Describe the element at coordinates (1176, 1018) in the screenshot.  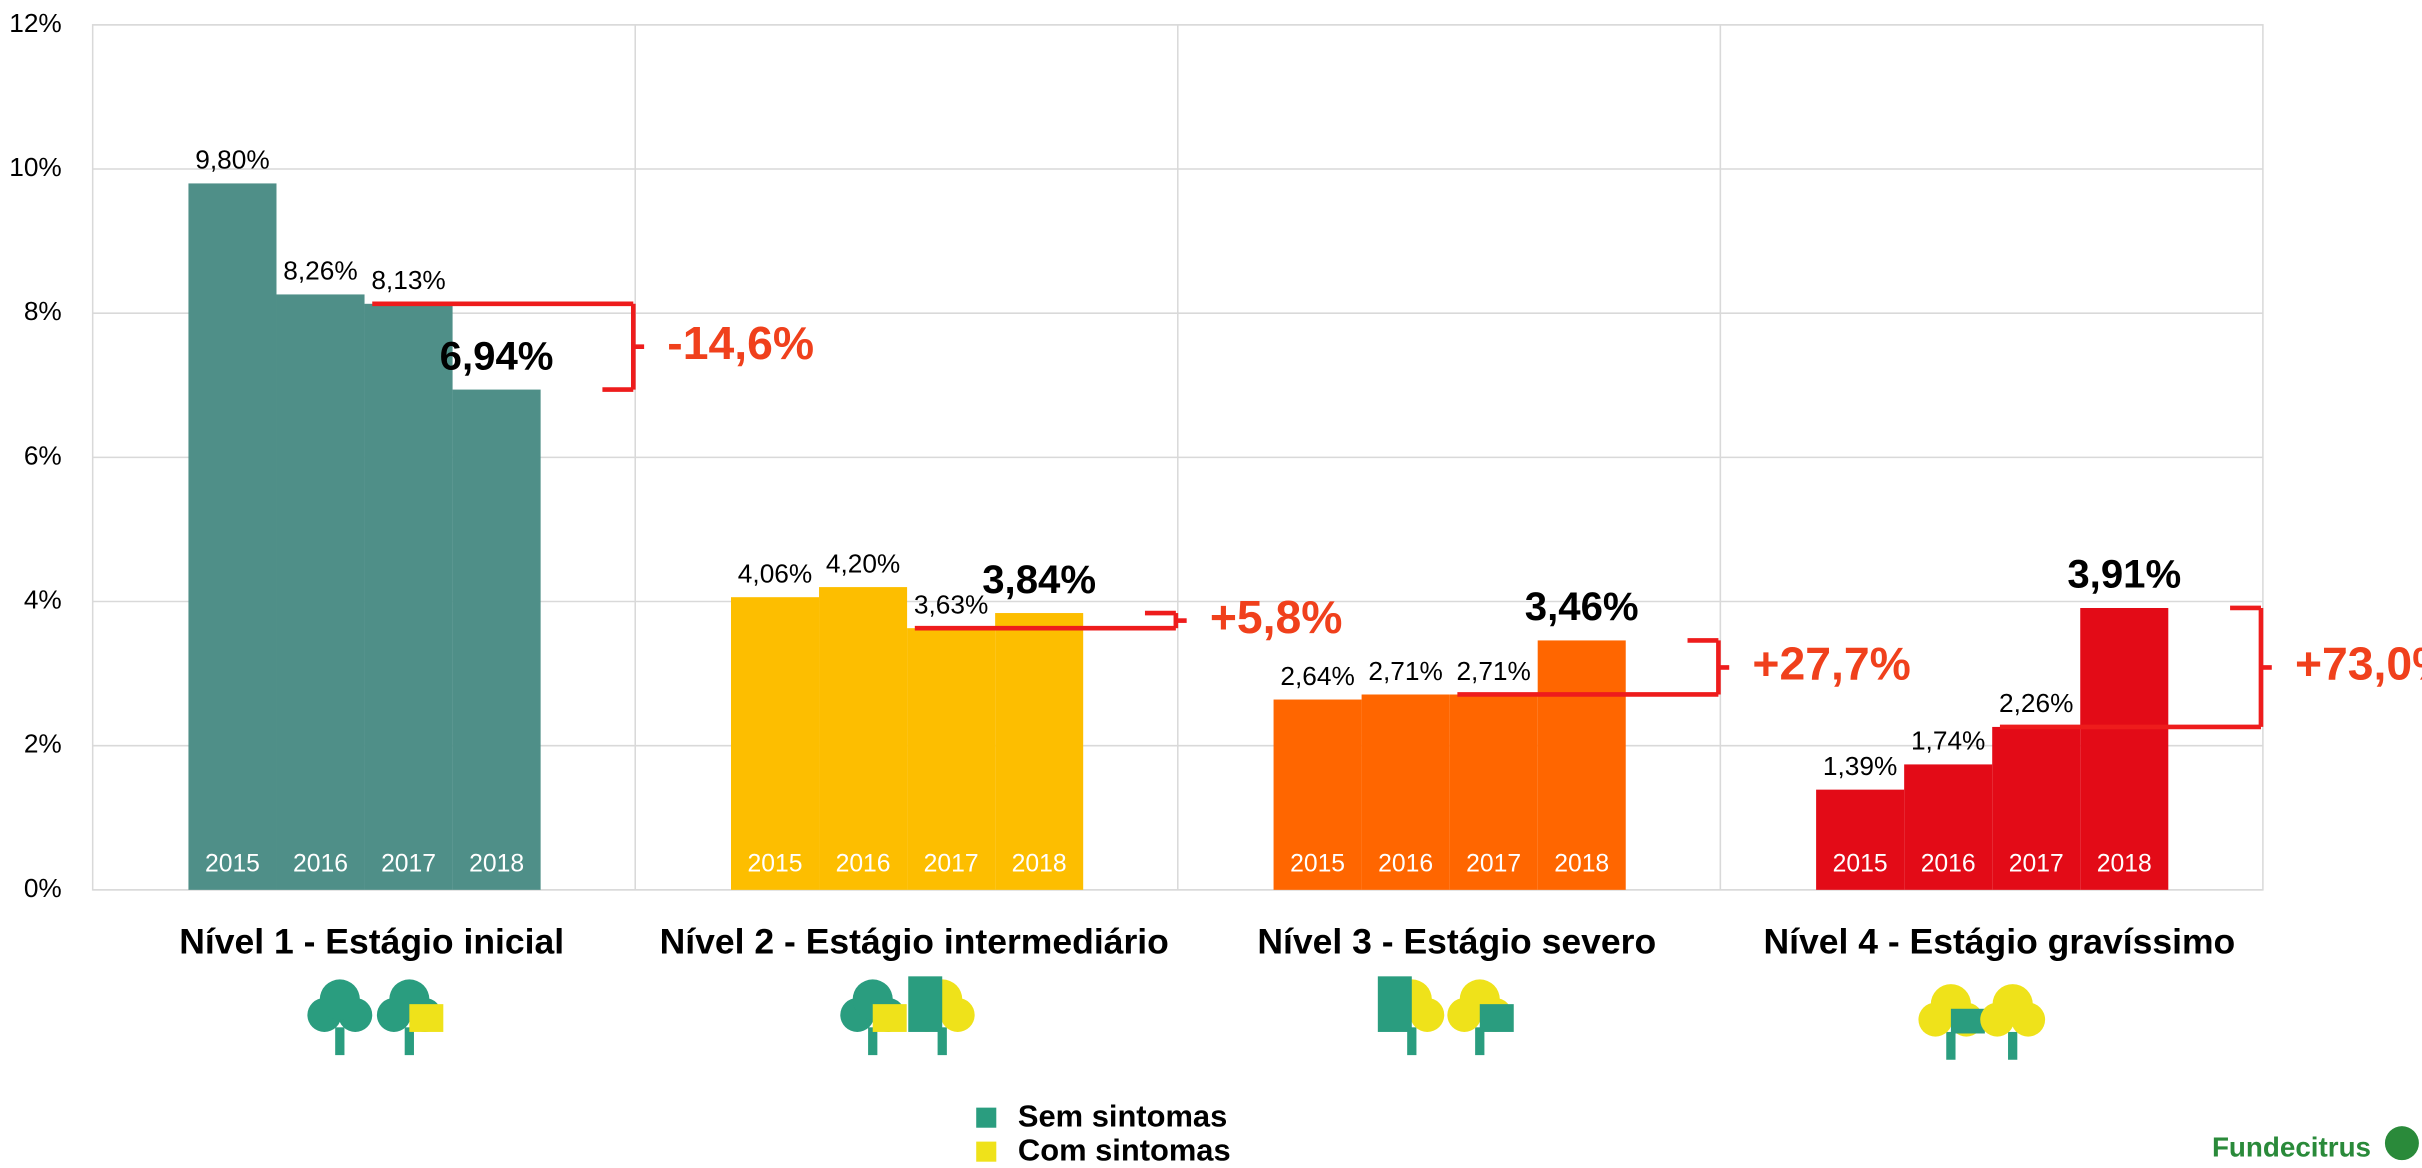
I see `tree-icons` at that location.